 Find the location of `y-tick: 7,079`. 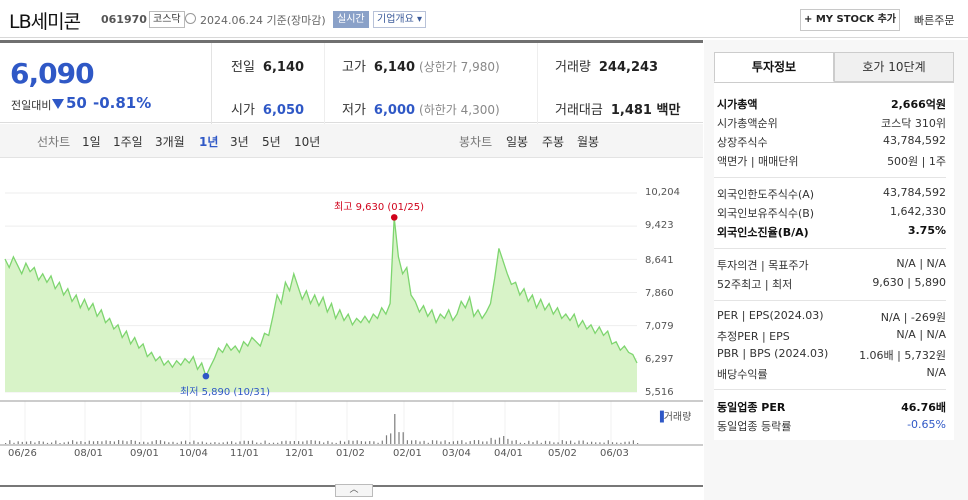

y-tick: 7,079 is located at coordinates (659, 326).